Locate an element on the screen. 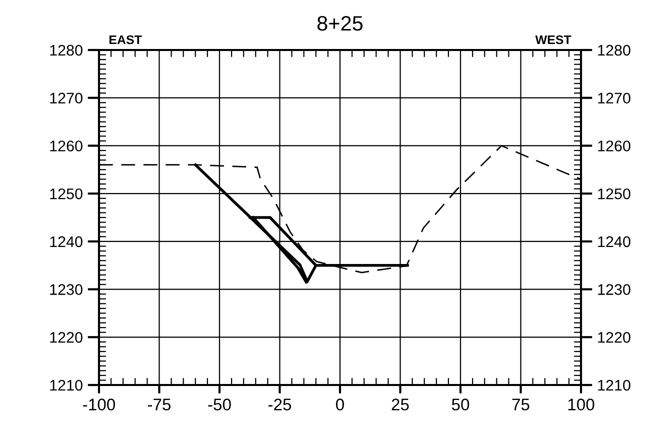 Image resolution: width=670 pixels, height=424 pixels. x-tick-label: -50 is located at coordinates (219, 404).